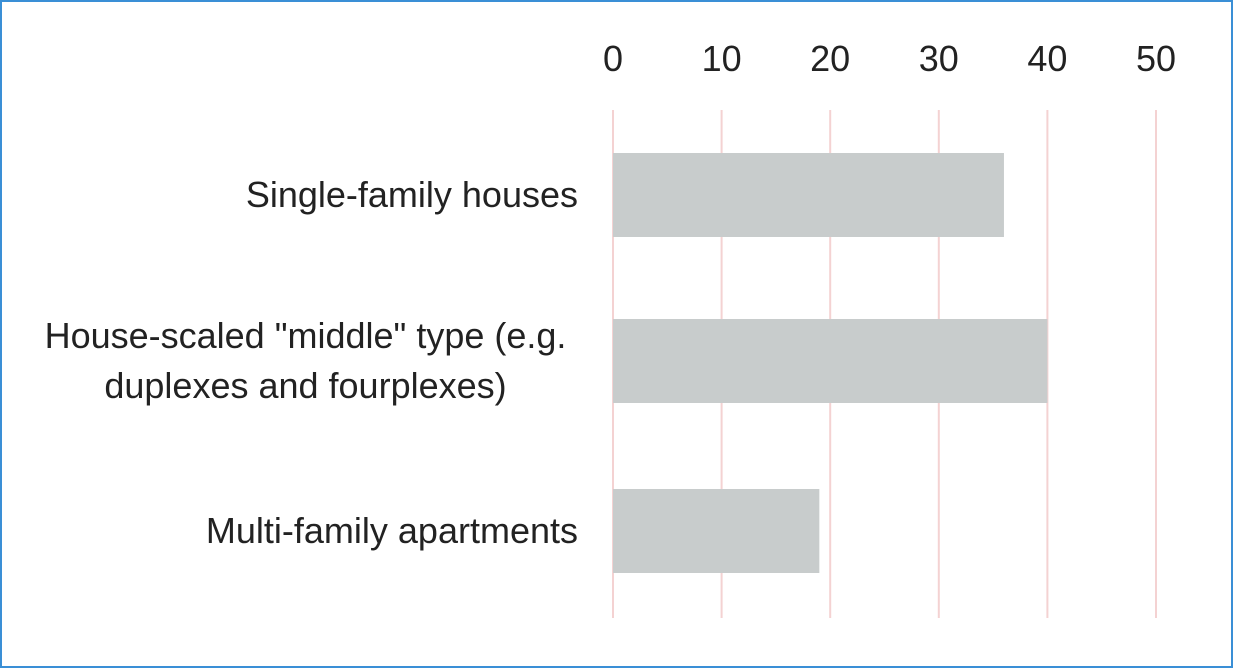 This screenshot has width=1233, height=668. I want to click on category-label: Multi-family apartments, so click(392, 531).